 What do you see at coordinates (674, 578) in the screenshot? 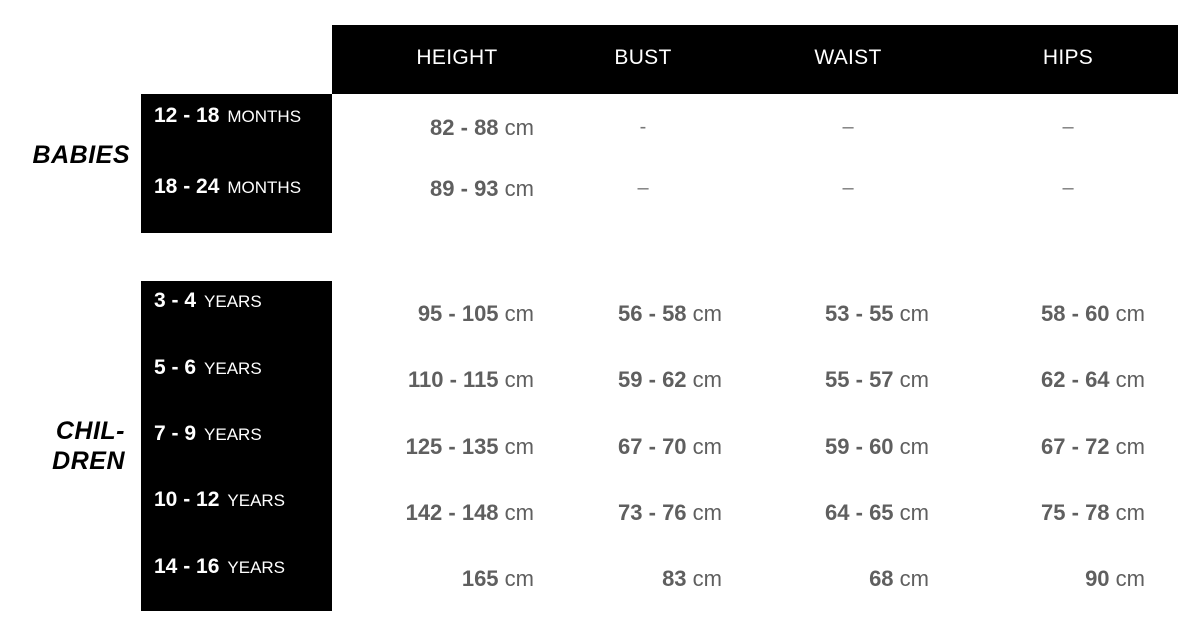
I see `bust-number: 83` at bounding box center [674, 578].